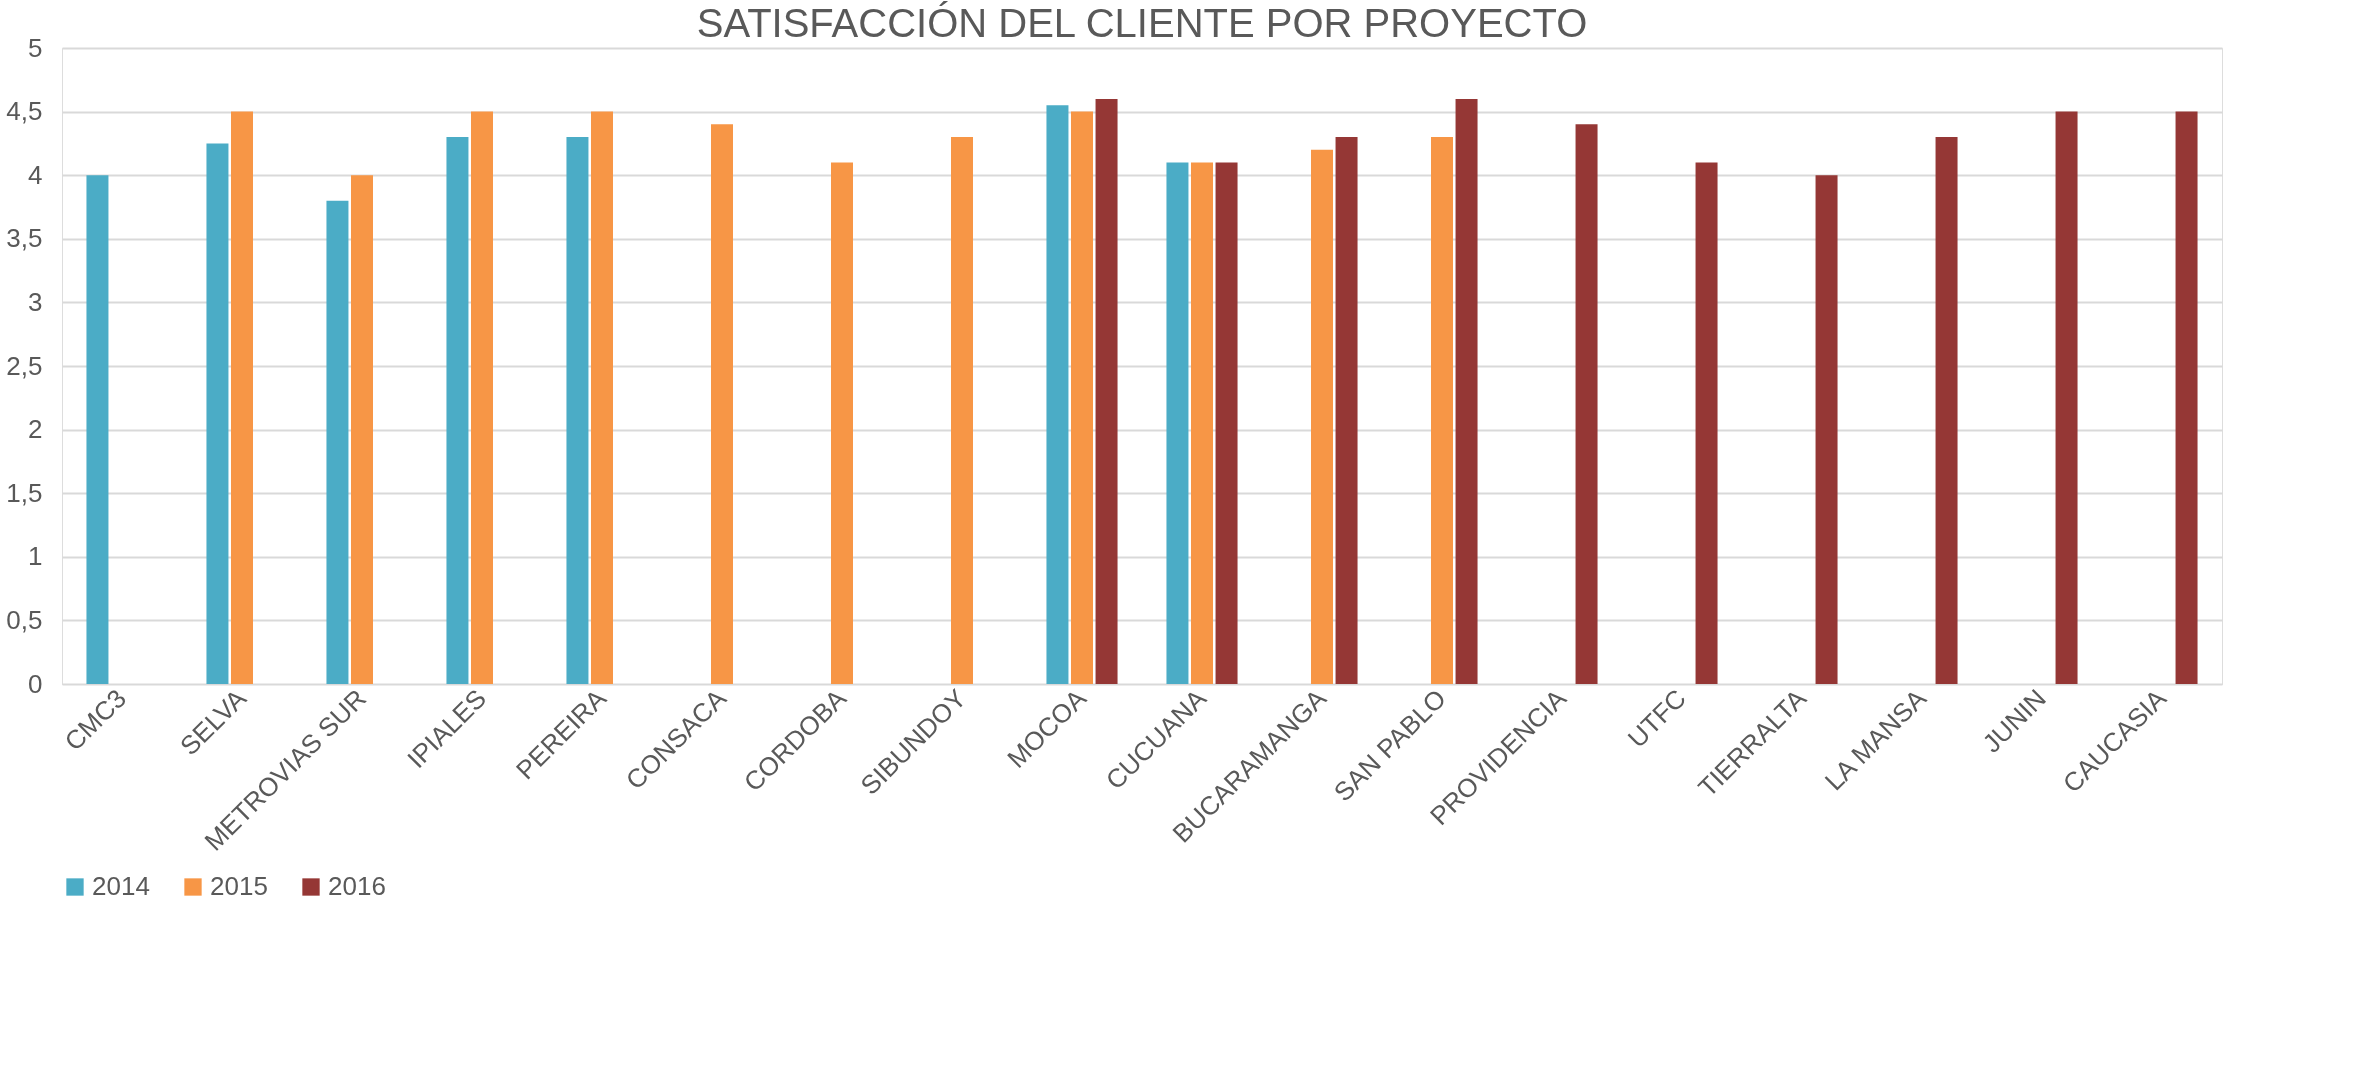 The height and width of the screenshot is (1068, 2372). What do you see at coordinates (24, 365) in the screenshot?
I see `y-tick-label: 2,5` at bounding box center [24, 365].